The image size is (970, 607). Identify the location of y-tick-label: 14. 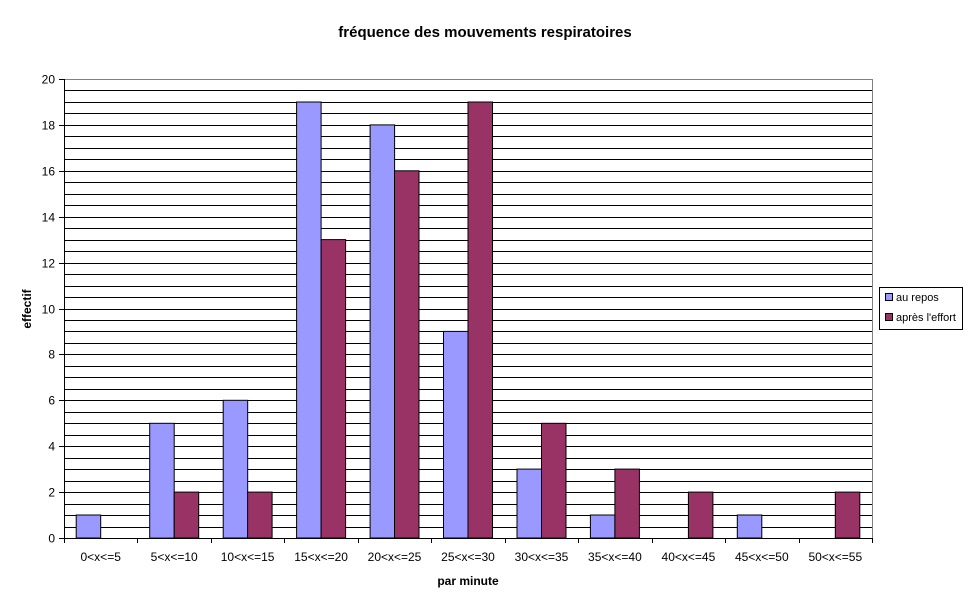
(49, 218).